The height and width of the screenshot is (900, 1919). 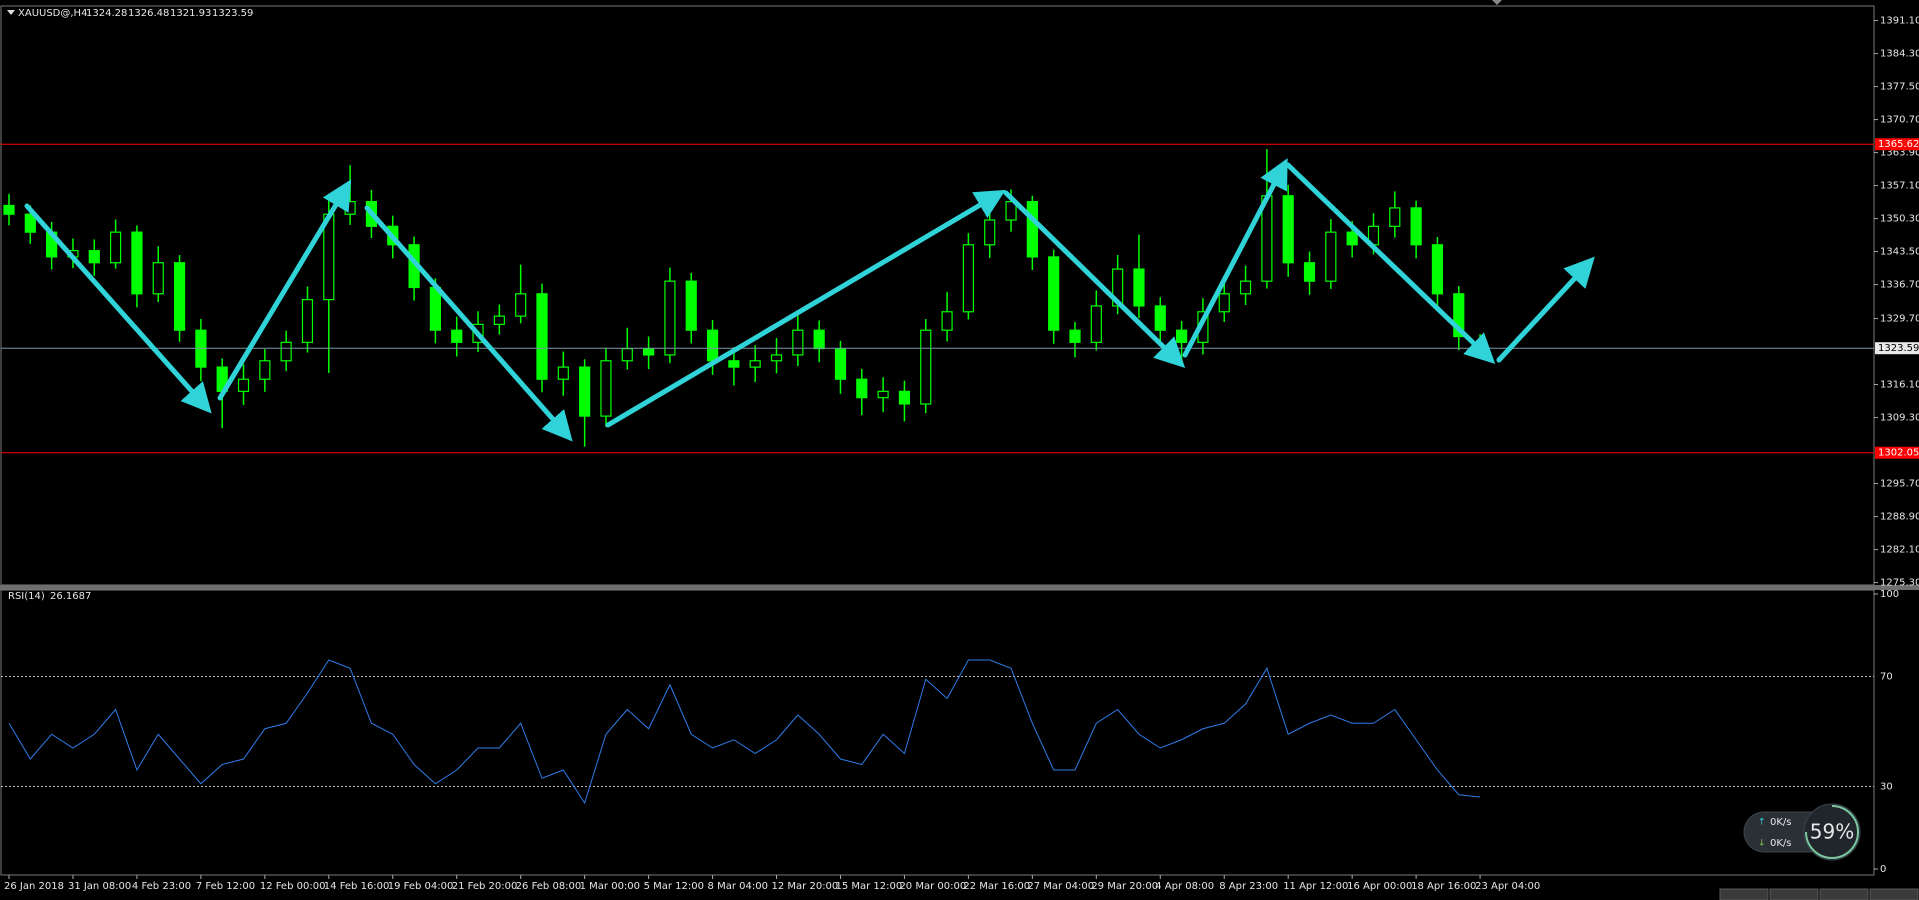 I want to click on y-tick-label: 1309.30, so click(x=1899, y=418).